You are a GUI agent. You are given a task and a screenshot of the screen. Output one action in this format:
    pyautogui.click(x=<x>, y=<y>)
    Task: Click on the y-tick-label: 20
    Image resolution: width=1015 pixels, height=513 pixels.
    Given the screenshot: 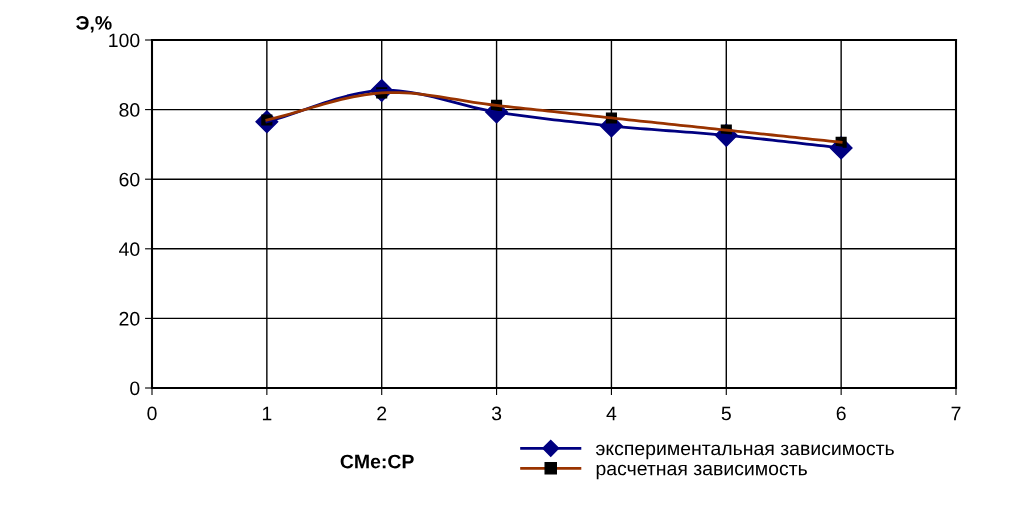 What is the action you would take?
    pyautogui.click(x=129, y=318)
    